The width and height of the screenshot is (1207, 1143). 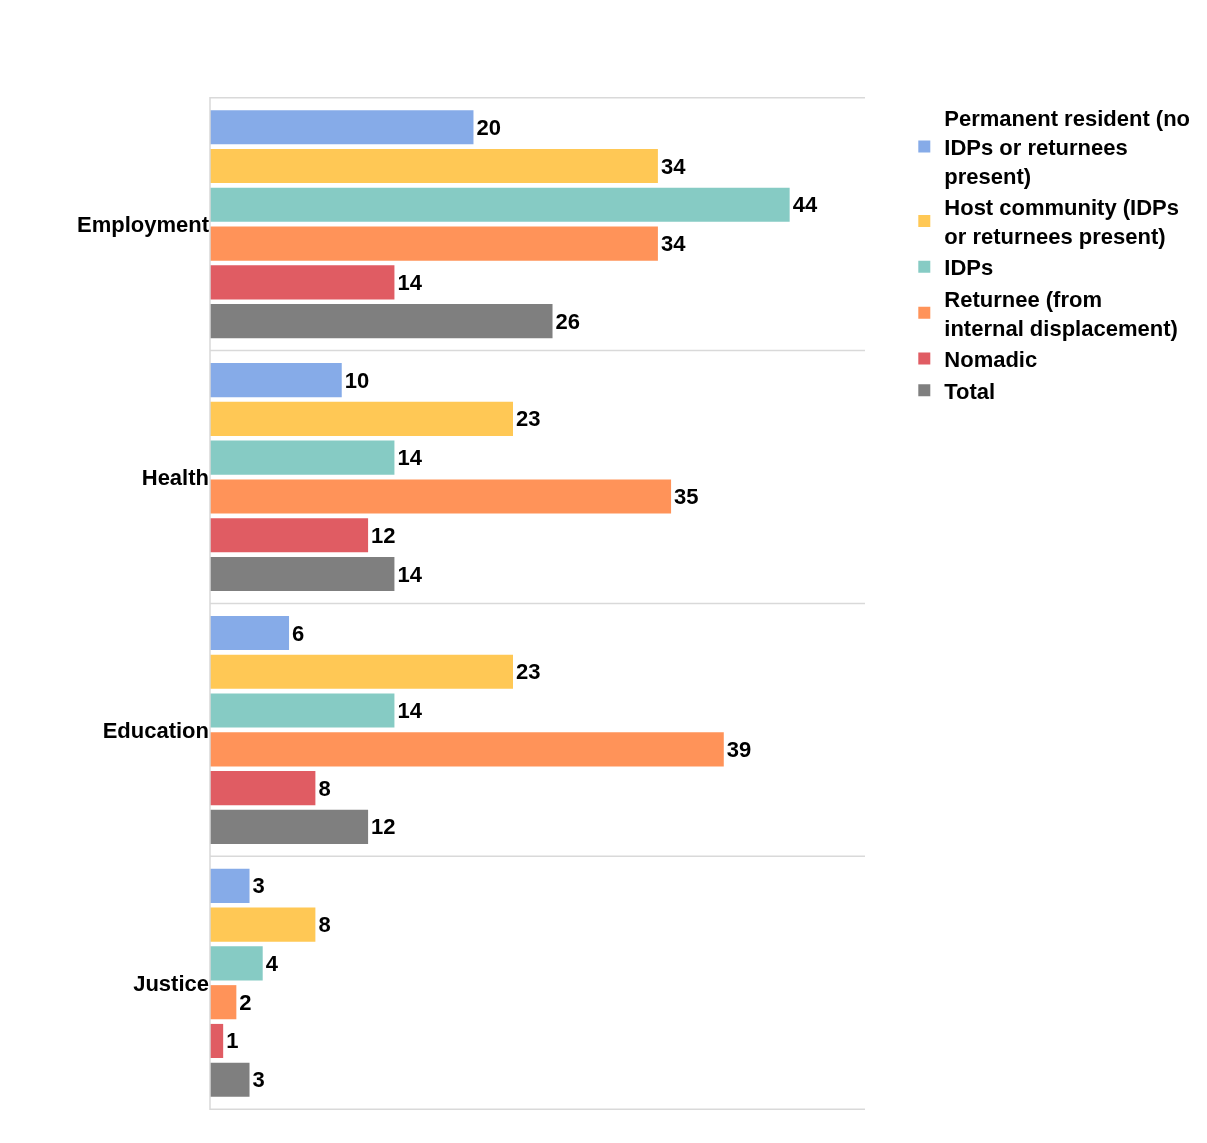 I want to click on legend-label: IDPs, so click(x=969, y=268).